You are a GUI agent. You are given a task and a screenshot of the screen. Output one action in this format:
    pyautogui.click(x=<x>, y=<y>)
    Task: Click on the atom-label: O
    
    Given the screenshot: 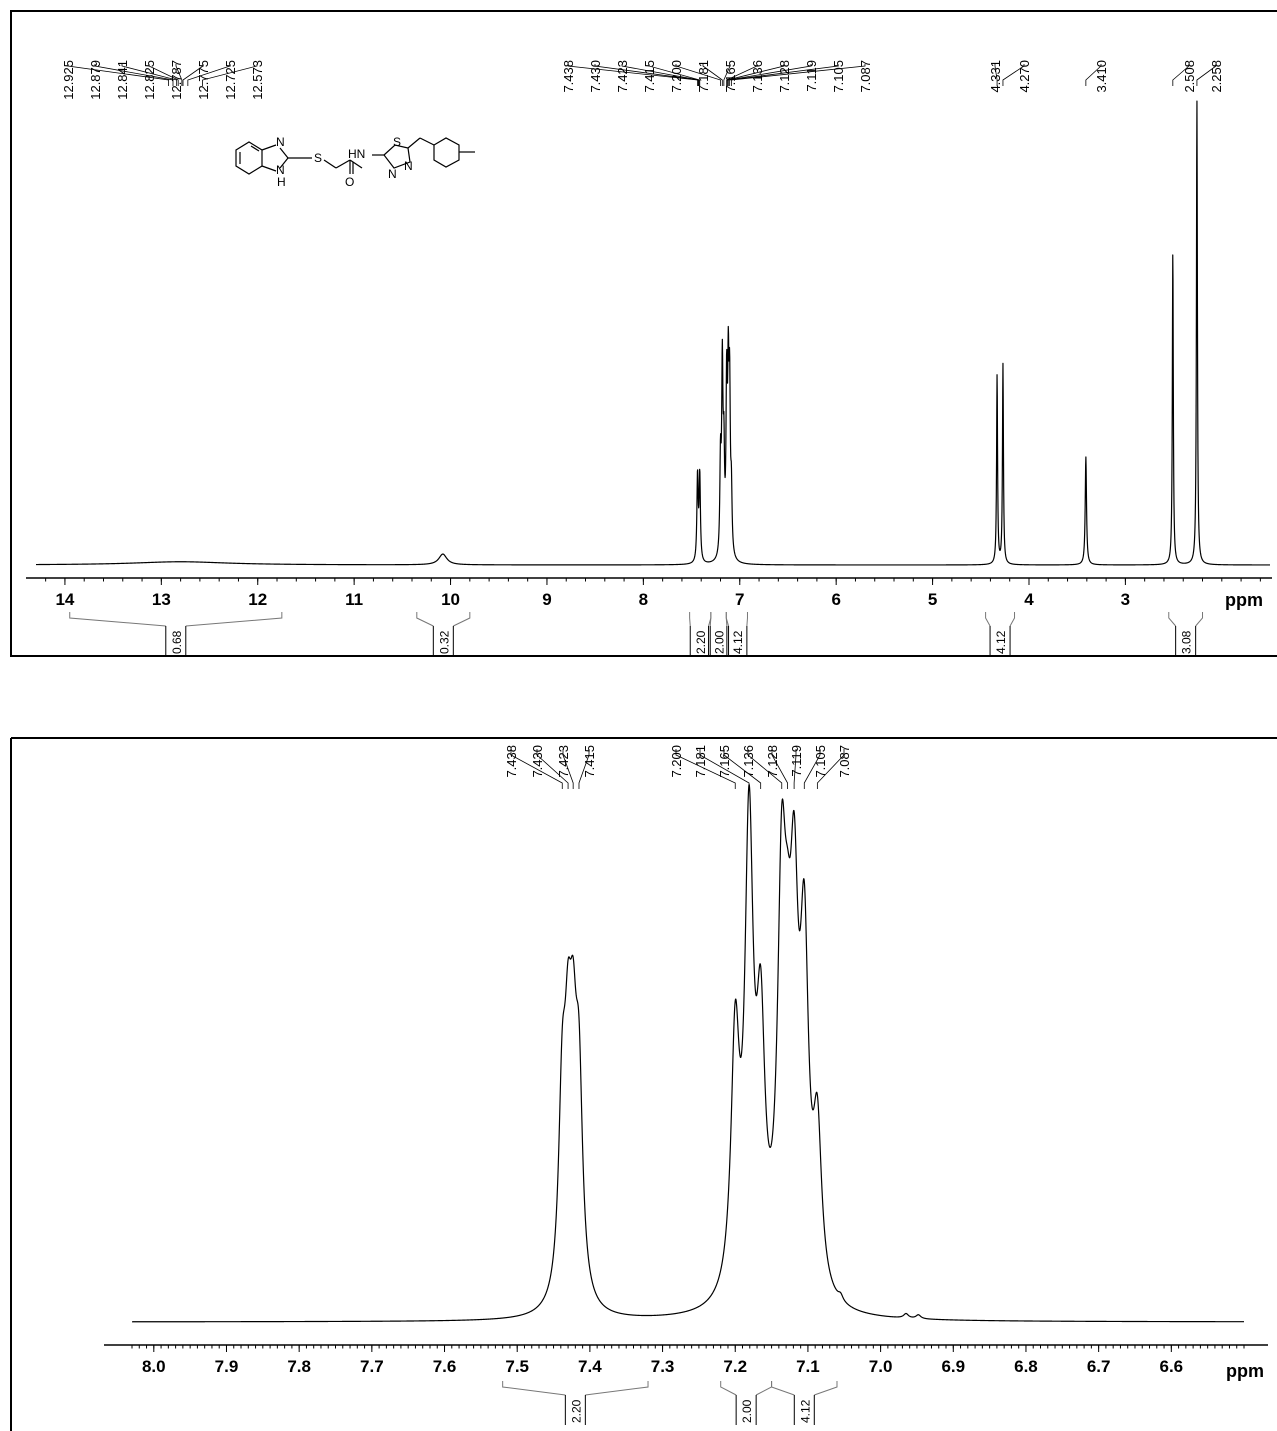 What is the action you would take?
    pyautogui.click(x=349, y=182)
    